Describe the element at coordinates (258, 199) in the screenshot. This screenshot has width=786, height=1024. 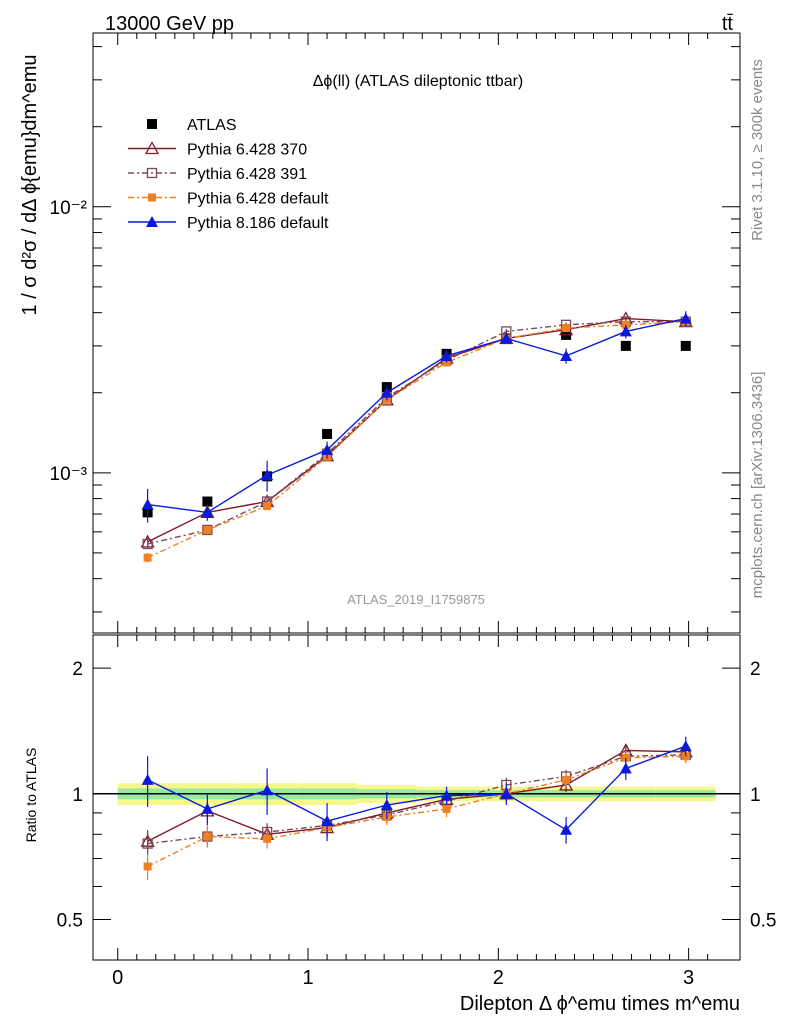
I see `legend-label: Pythia 6.428 default` at that location.